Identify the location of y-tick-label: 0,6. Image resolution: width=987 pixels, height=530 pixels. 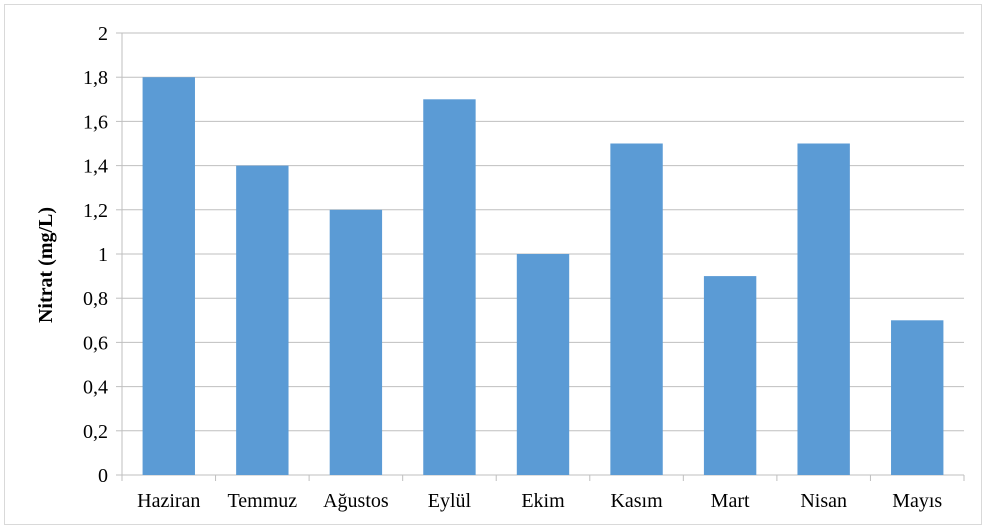
(95, 343).